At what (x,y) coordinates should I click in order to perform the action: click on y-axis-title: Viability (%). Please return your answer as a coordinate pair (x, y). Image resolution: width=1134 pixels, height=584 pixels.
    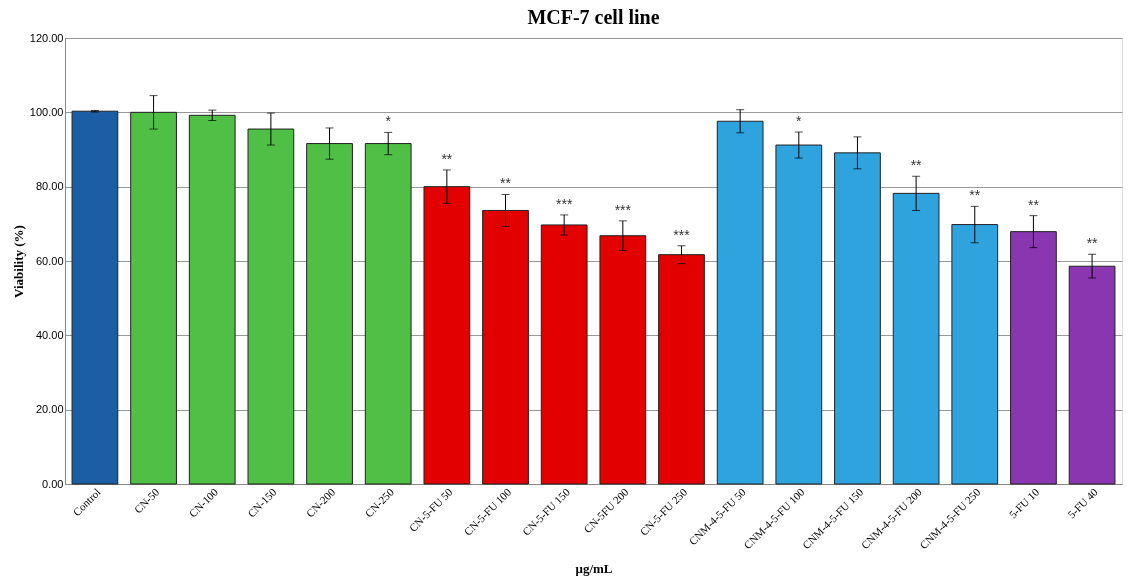
    Looking at the image, I should click on (18, 261).